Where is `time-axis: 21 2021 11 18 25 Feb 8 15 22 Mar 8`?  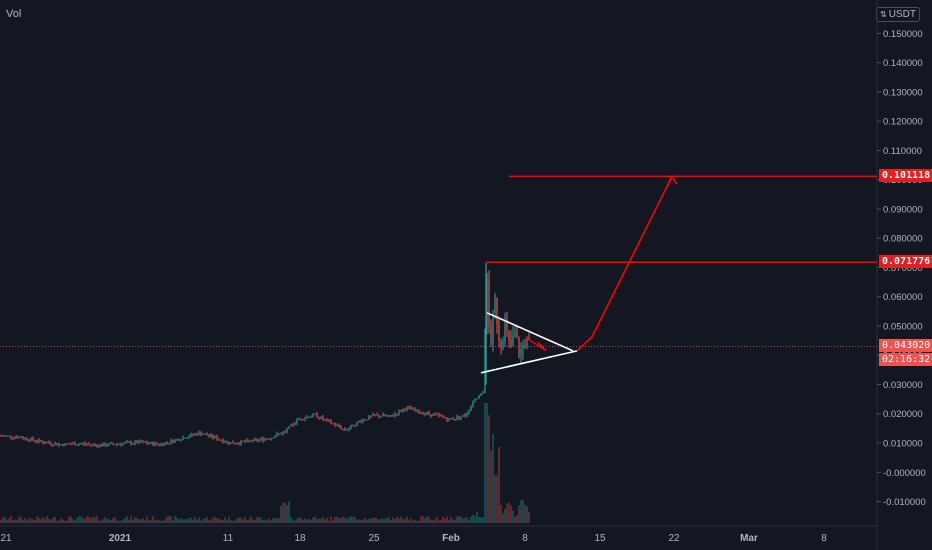 time-axis: 21 2021 11 18 25 Feb 8 15 22 Mar 8 is located at coordinates (438, 534).